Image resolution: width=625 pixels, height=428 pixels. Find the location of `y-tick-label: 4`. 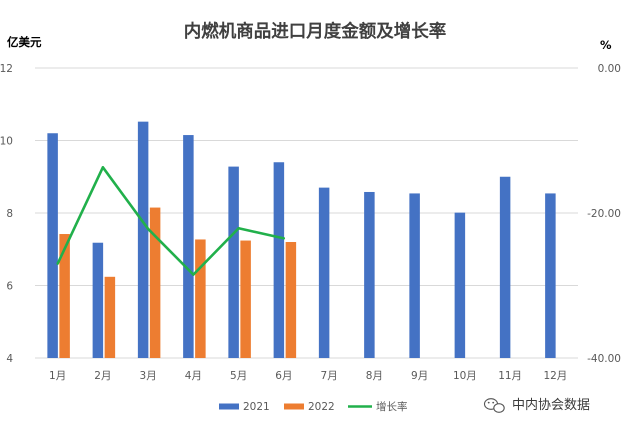

y-tick-label: 4 is located at coordinates (9, 359).